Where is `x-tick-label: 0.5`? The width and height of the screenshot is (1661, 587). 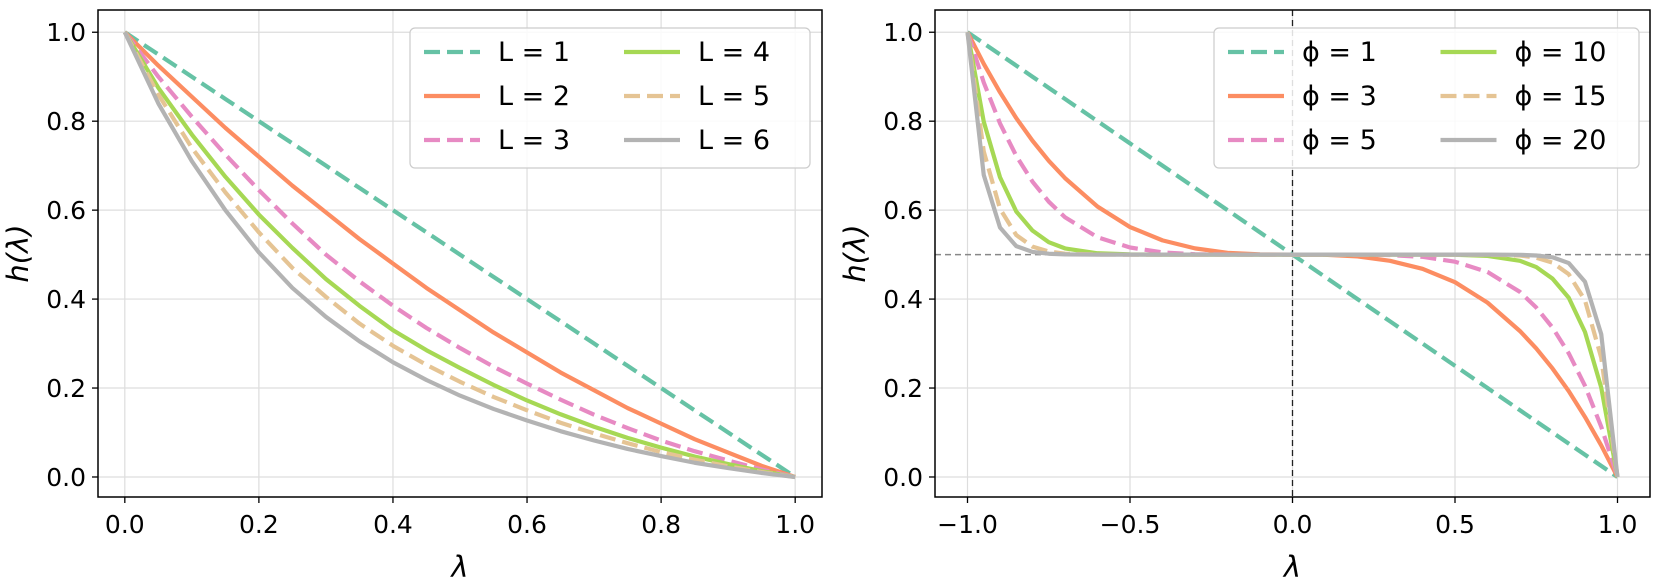 x-tick-label: 0.5 is located at coordinates (1455, 524).